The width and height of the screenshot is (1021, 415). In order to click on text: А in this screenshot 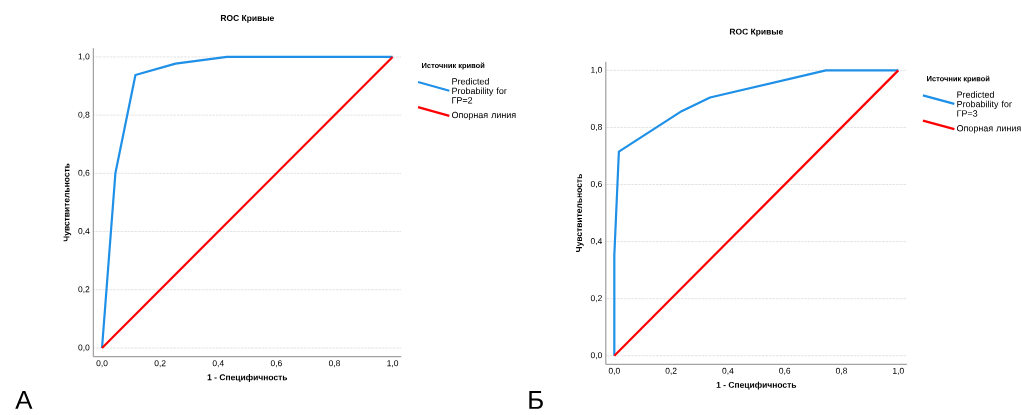, I will do `click(24, 399)`.